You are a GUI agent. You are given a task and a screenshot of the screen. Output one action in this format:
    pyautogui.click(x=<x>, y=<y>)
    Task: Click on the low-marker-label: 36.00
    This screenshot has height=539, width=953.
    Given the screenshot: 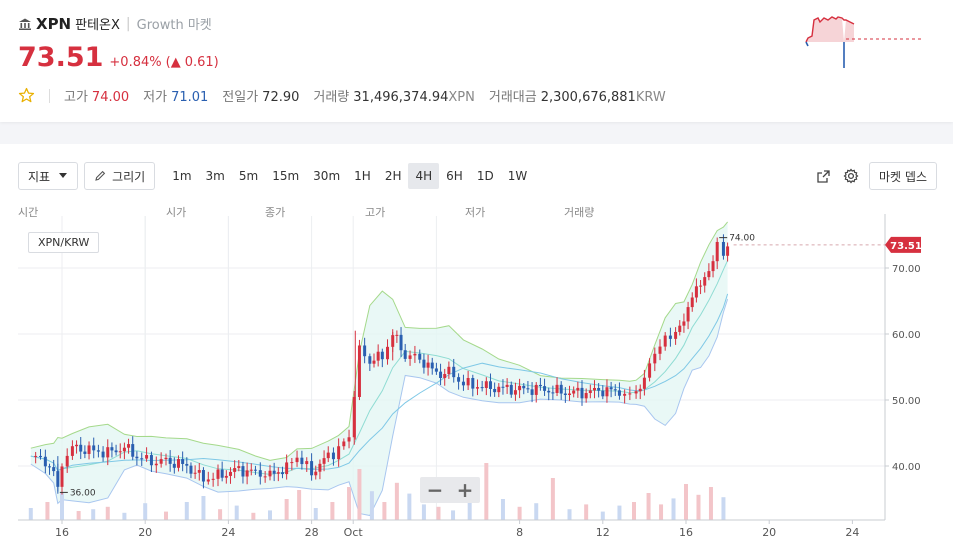 What is the action you would take?
    pyautogui.click(x=83, y=493)
    